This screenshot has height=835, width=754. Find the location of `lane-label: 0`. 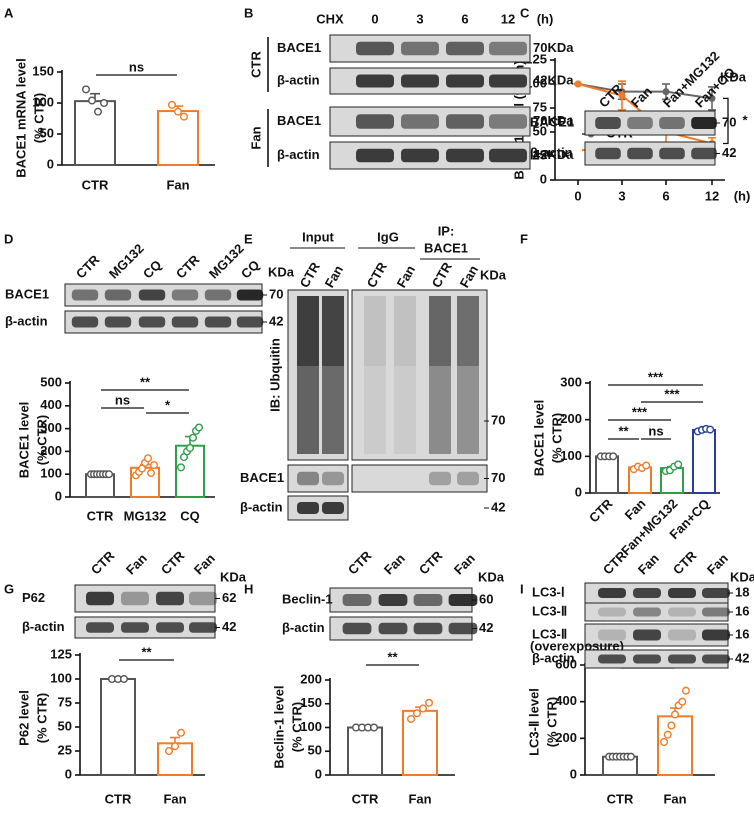

lane-label: 0 is located at coordinates (374, 18).